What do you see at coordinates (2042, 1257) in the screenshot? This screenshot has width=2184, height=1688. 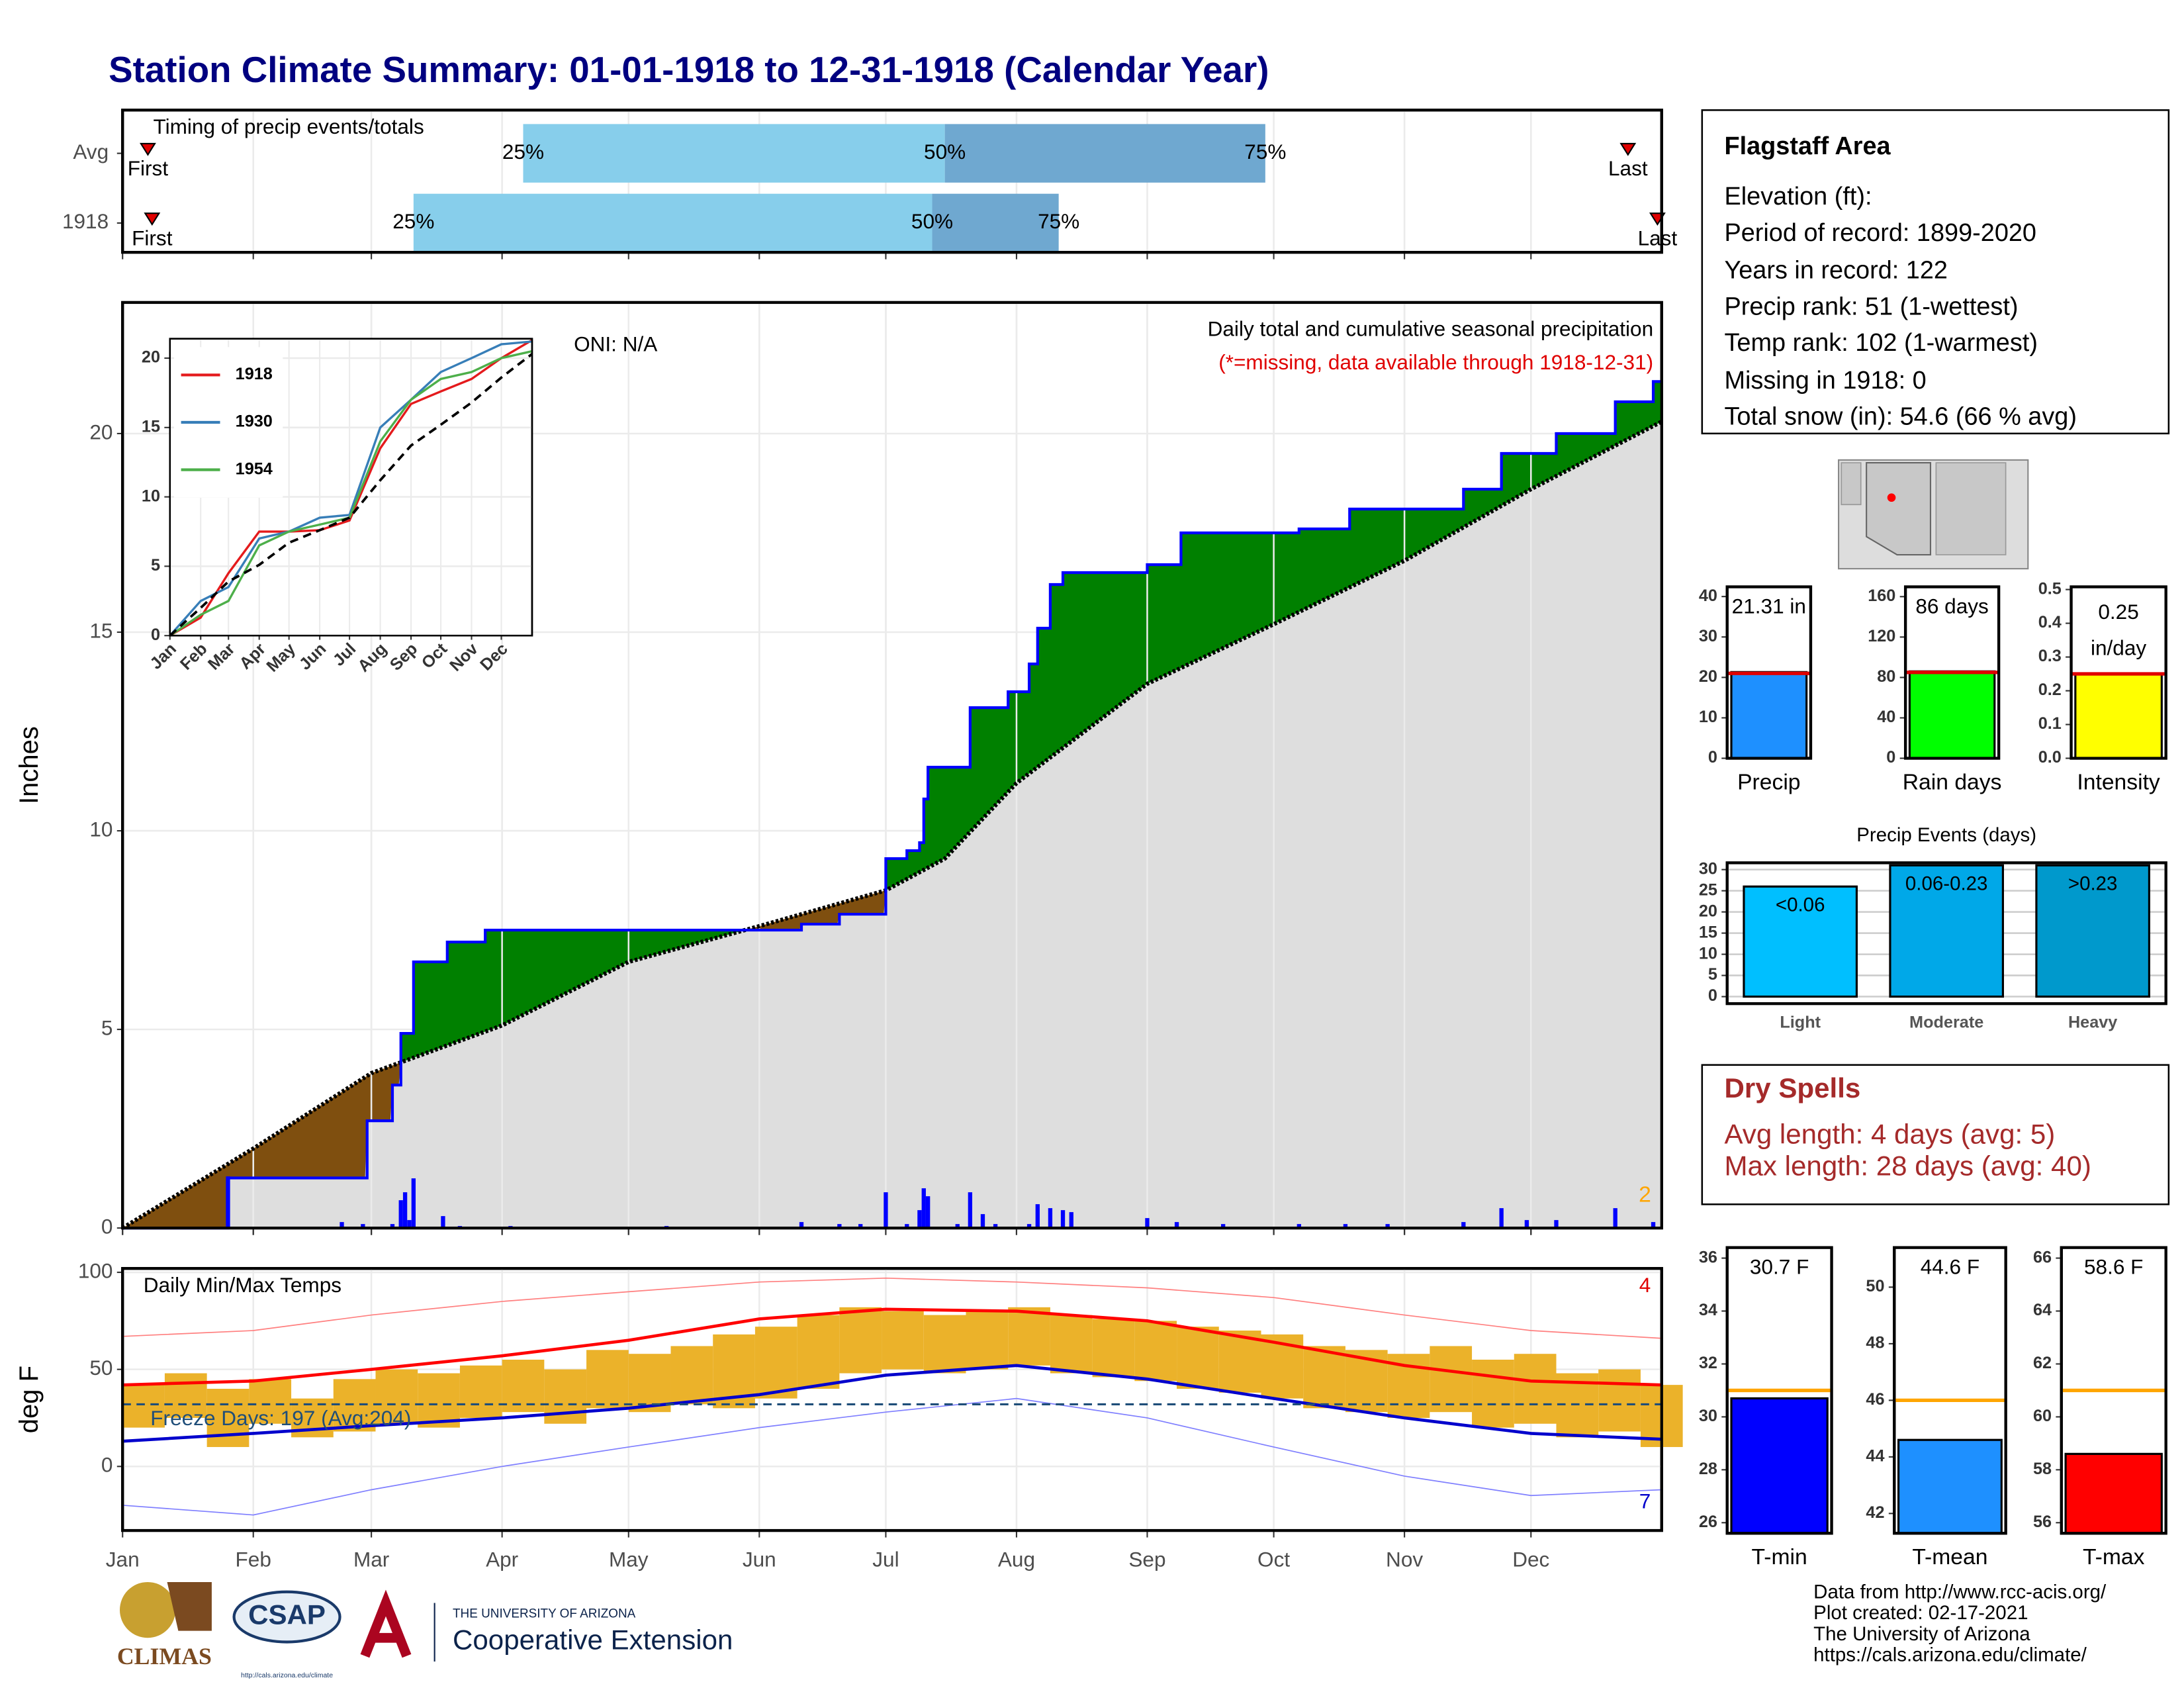 I see `y-tick-label: 66` at bounding box center [2042, 1257].